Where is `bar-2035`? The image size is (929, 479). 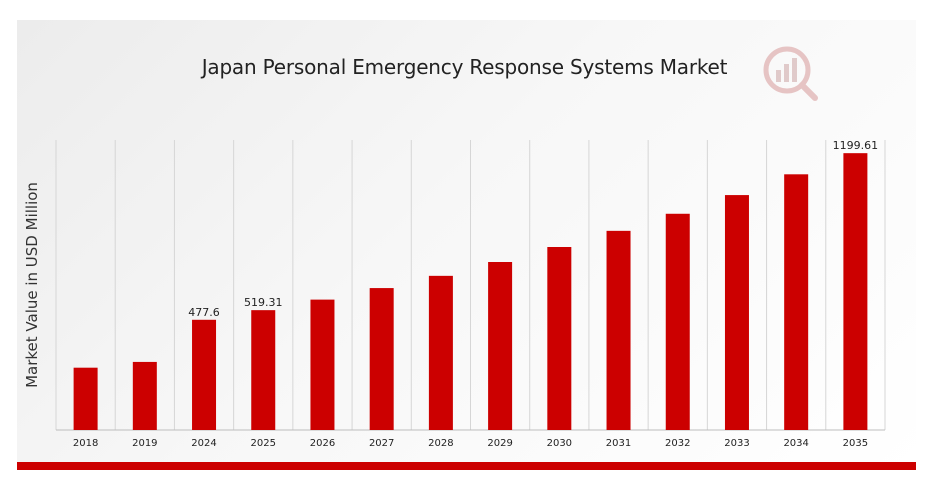 bar-2035 is located at coordinates (855, 291).